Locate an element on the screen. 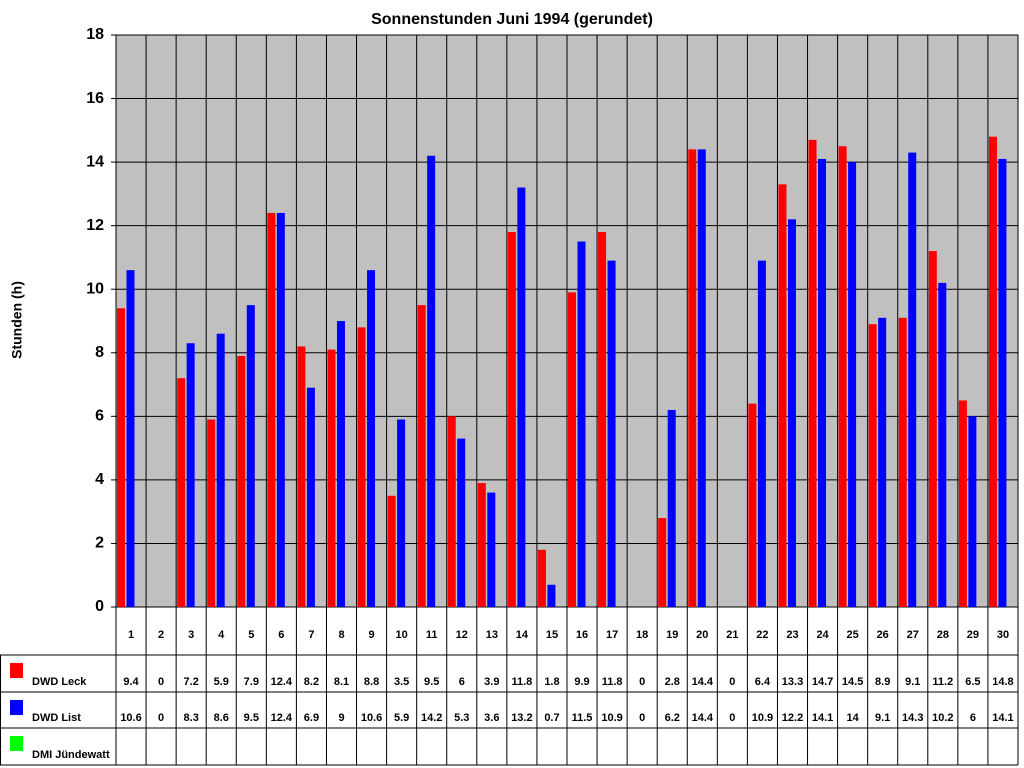 Image resolution: width=1024 pixels, height=768 pixels. legend-label: DMI Jündewatt is located at coordinates (71, 755).